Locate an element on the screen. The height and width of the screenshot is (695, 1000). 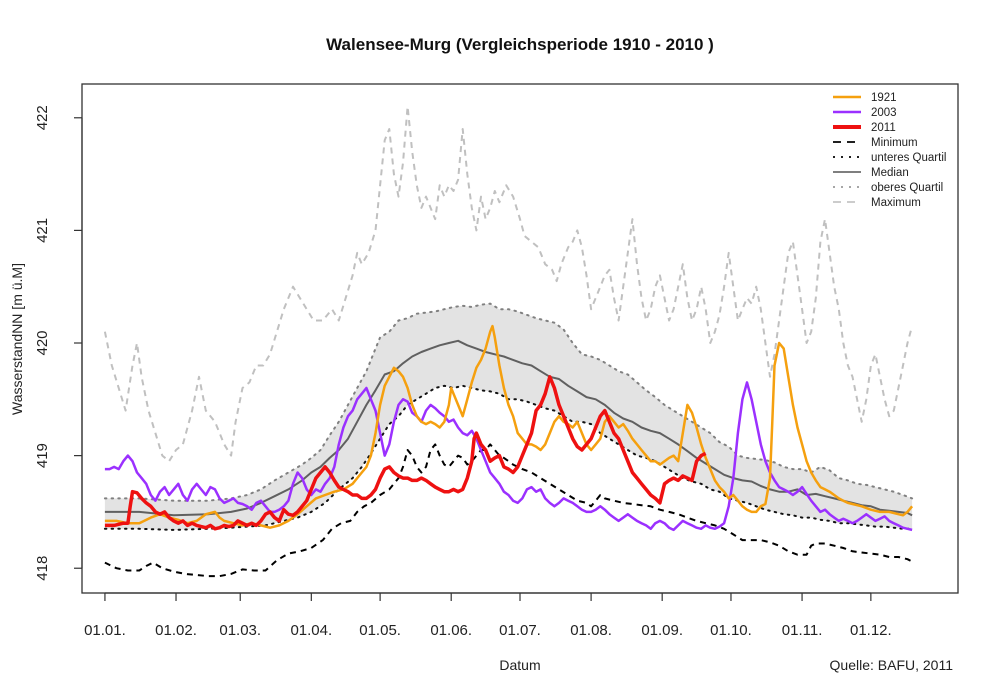
x-tick-label: 01.07. is located at coordinates (520, 630).